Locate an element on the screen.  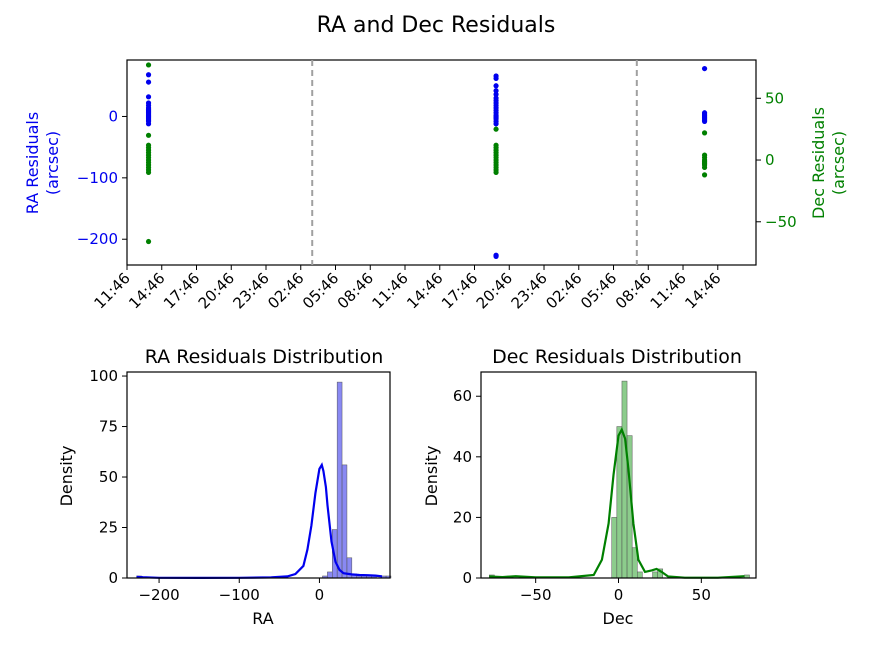
dec-y-ticks: 50 0 −50 is located at coordinates (776, 160).